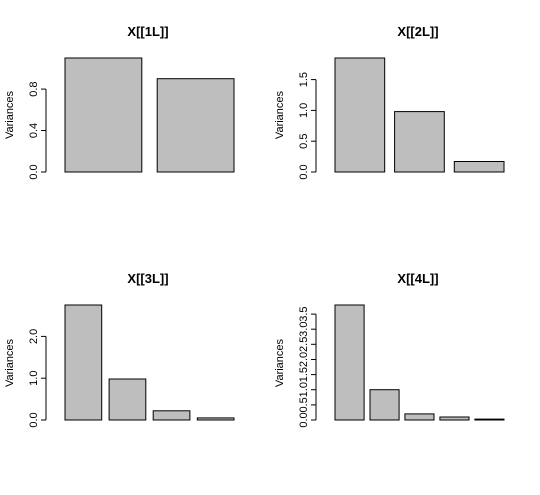  I want to click on y-tick-label: 0.4, so click(34, 130).